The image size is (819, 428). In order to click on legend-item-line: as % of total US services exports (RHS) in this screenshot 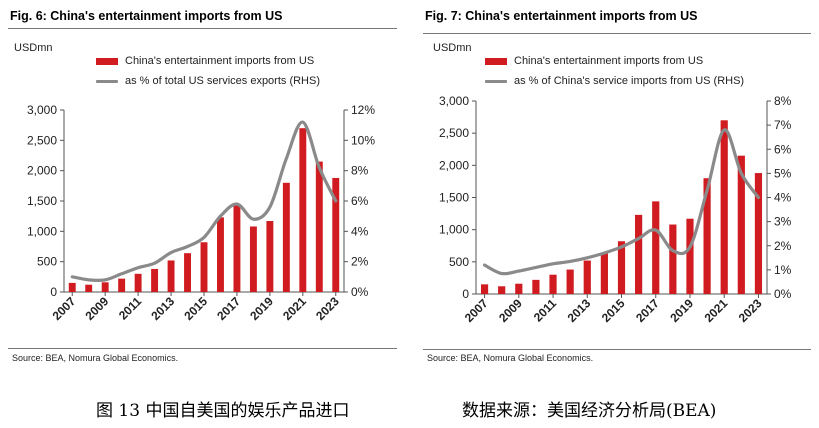, I will do `click(208, 81)`.